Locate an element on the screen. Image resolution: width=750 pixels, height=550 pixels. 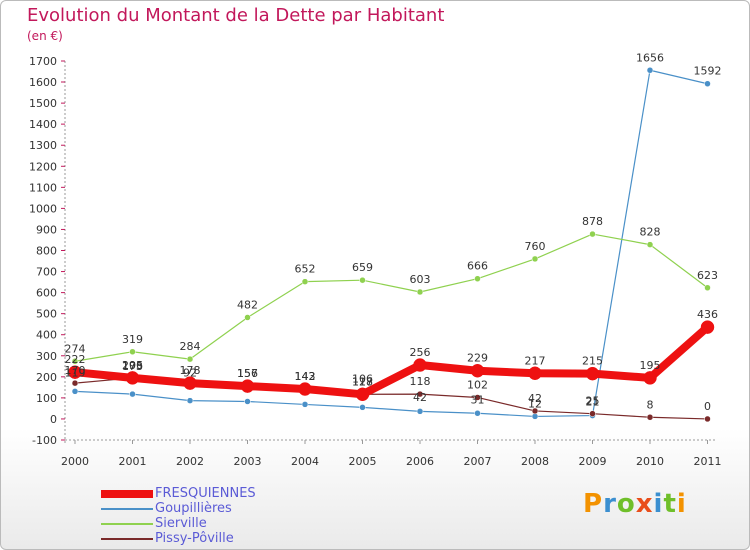
data-label-pissy-p-ville: 92 is located at coordinates (190, 372).